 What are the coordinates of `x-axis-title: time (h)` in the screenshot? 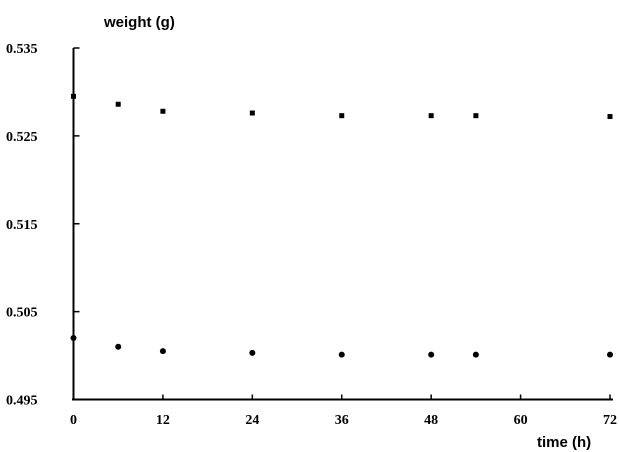 It's located at (564, 442).